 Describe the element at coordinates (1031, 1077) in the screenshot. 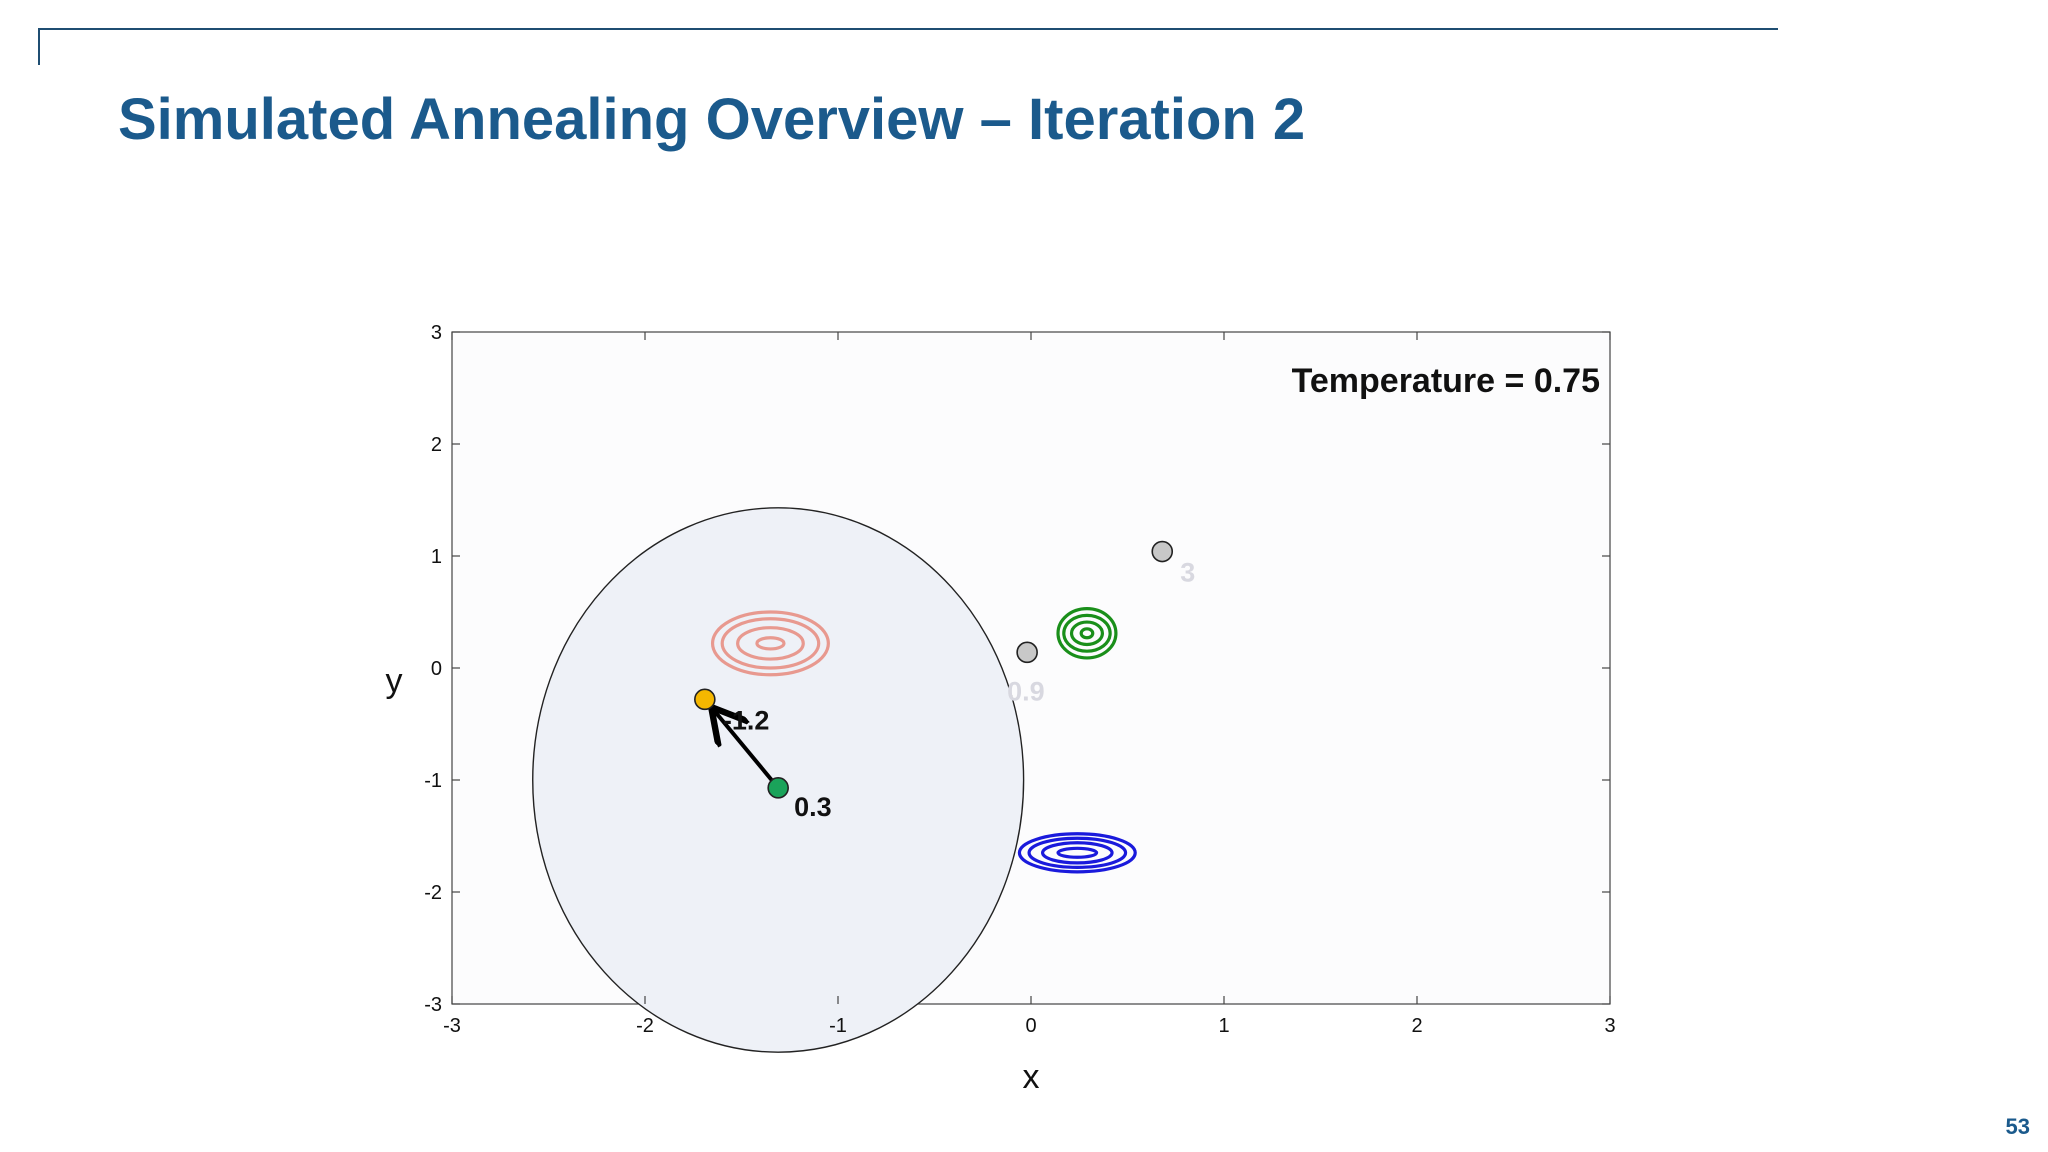

I see `x-axis-label: x` at that location.